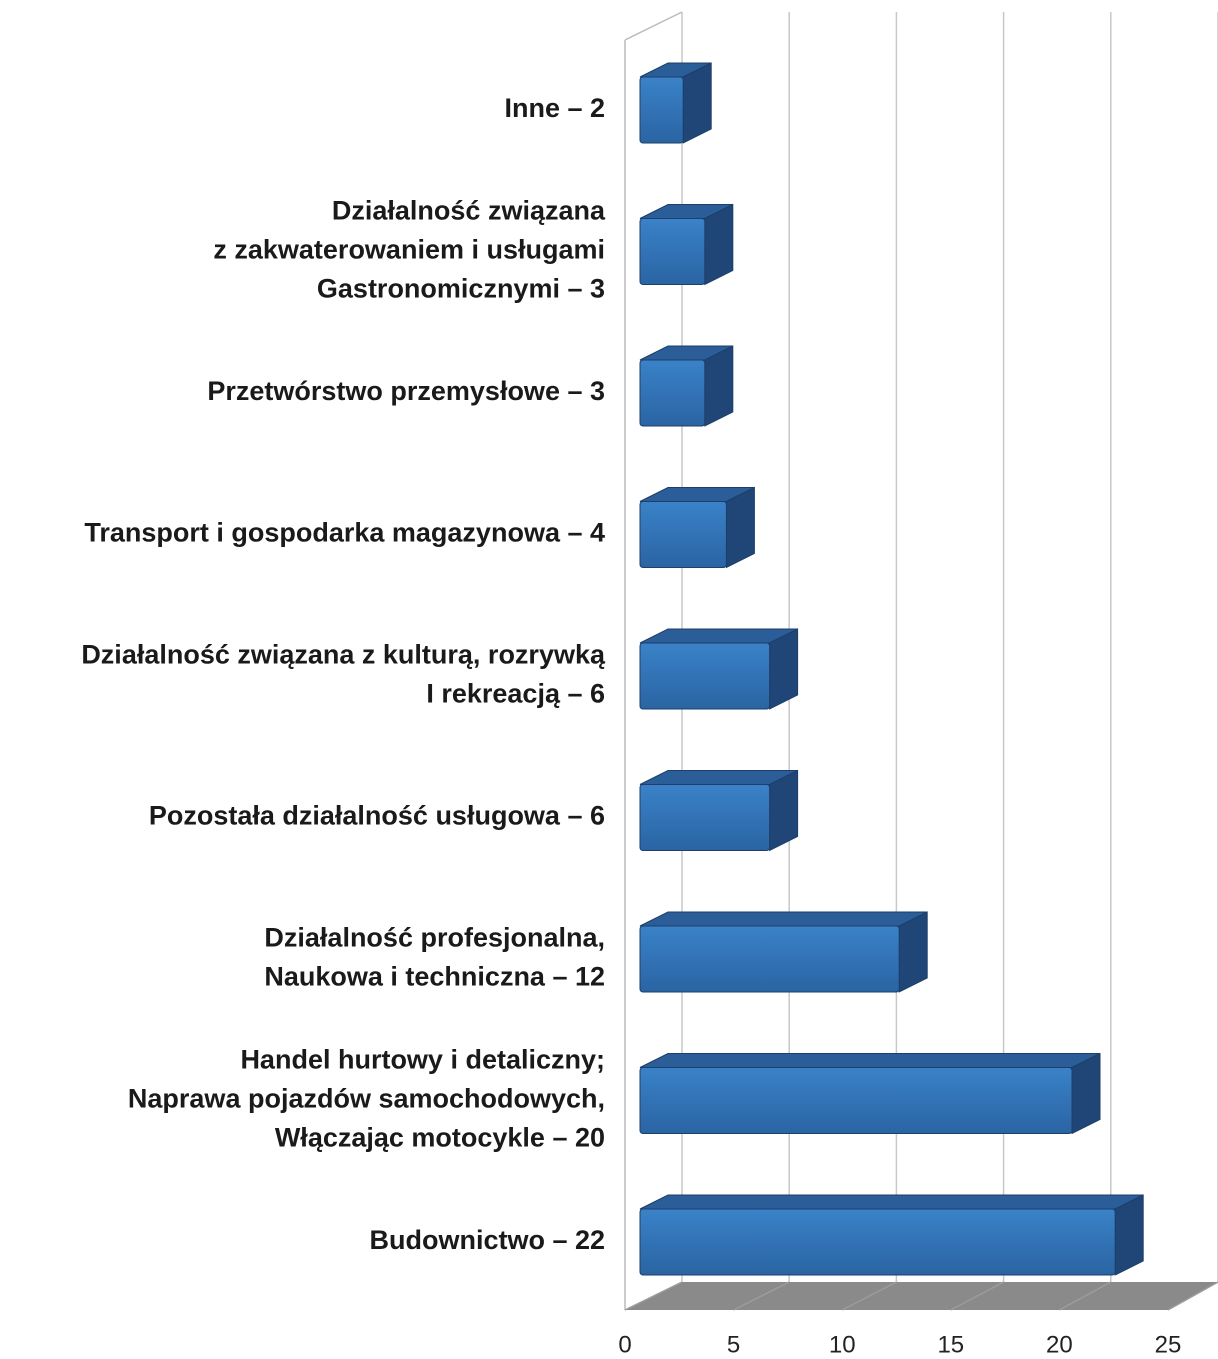 The width and height of the screenshot is (1218, 1359). What do you see at coordinates (366, 1099) in the screenshot?
I see `category-label: Naprawa pojazdów samochodowych,` at bounding box center [366, 1099].